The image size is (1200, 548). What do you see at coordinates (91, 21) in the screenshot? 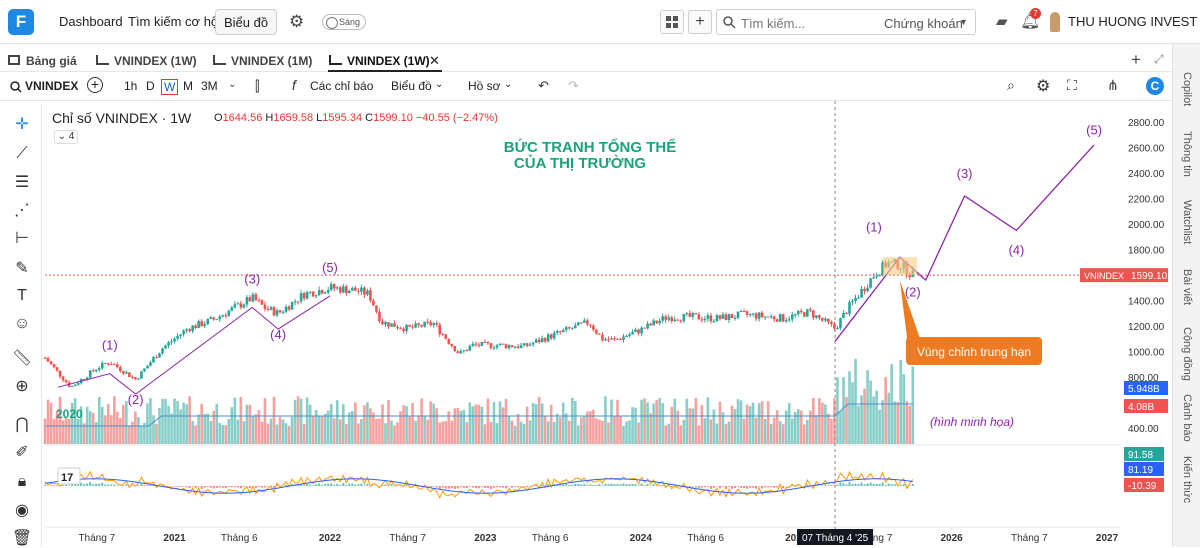
I see `nav-dashboard: Dashboard` at bounding box center [91, 21].